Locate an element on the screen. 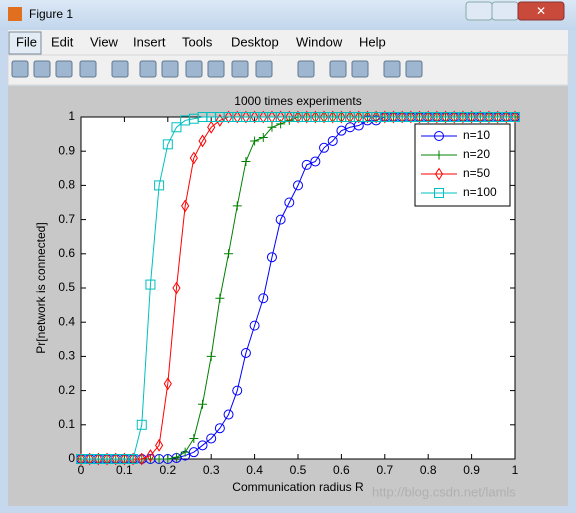  menu-item: Desktop is located at coordinates (255, 41).